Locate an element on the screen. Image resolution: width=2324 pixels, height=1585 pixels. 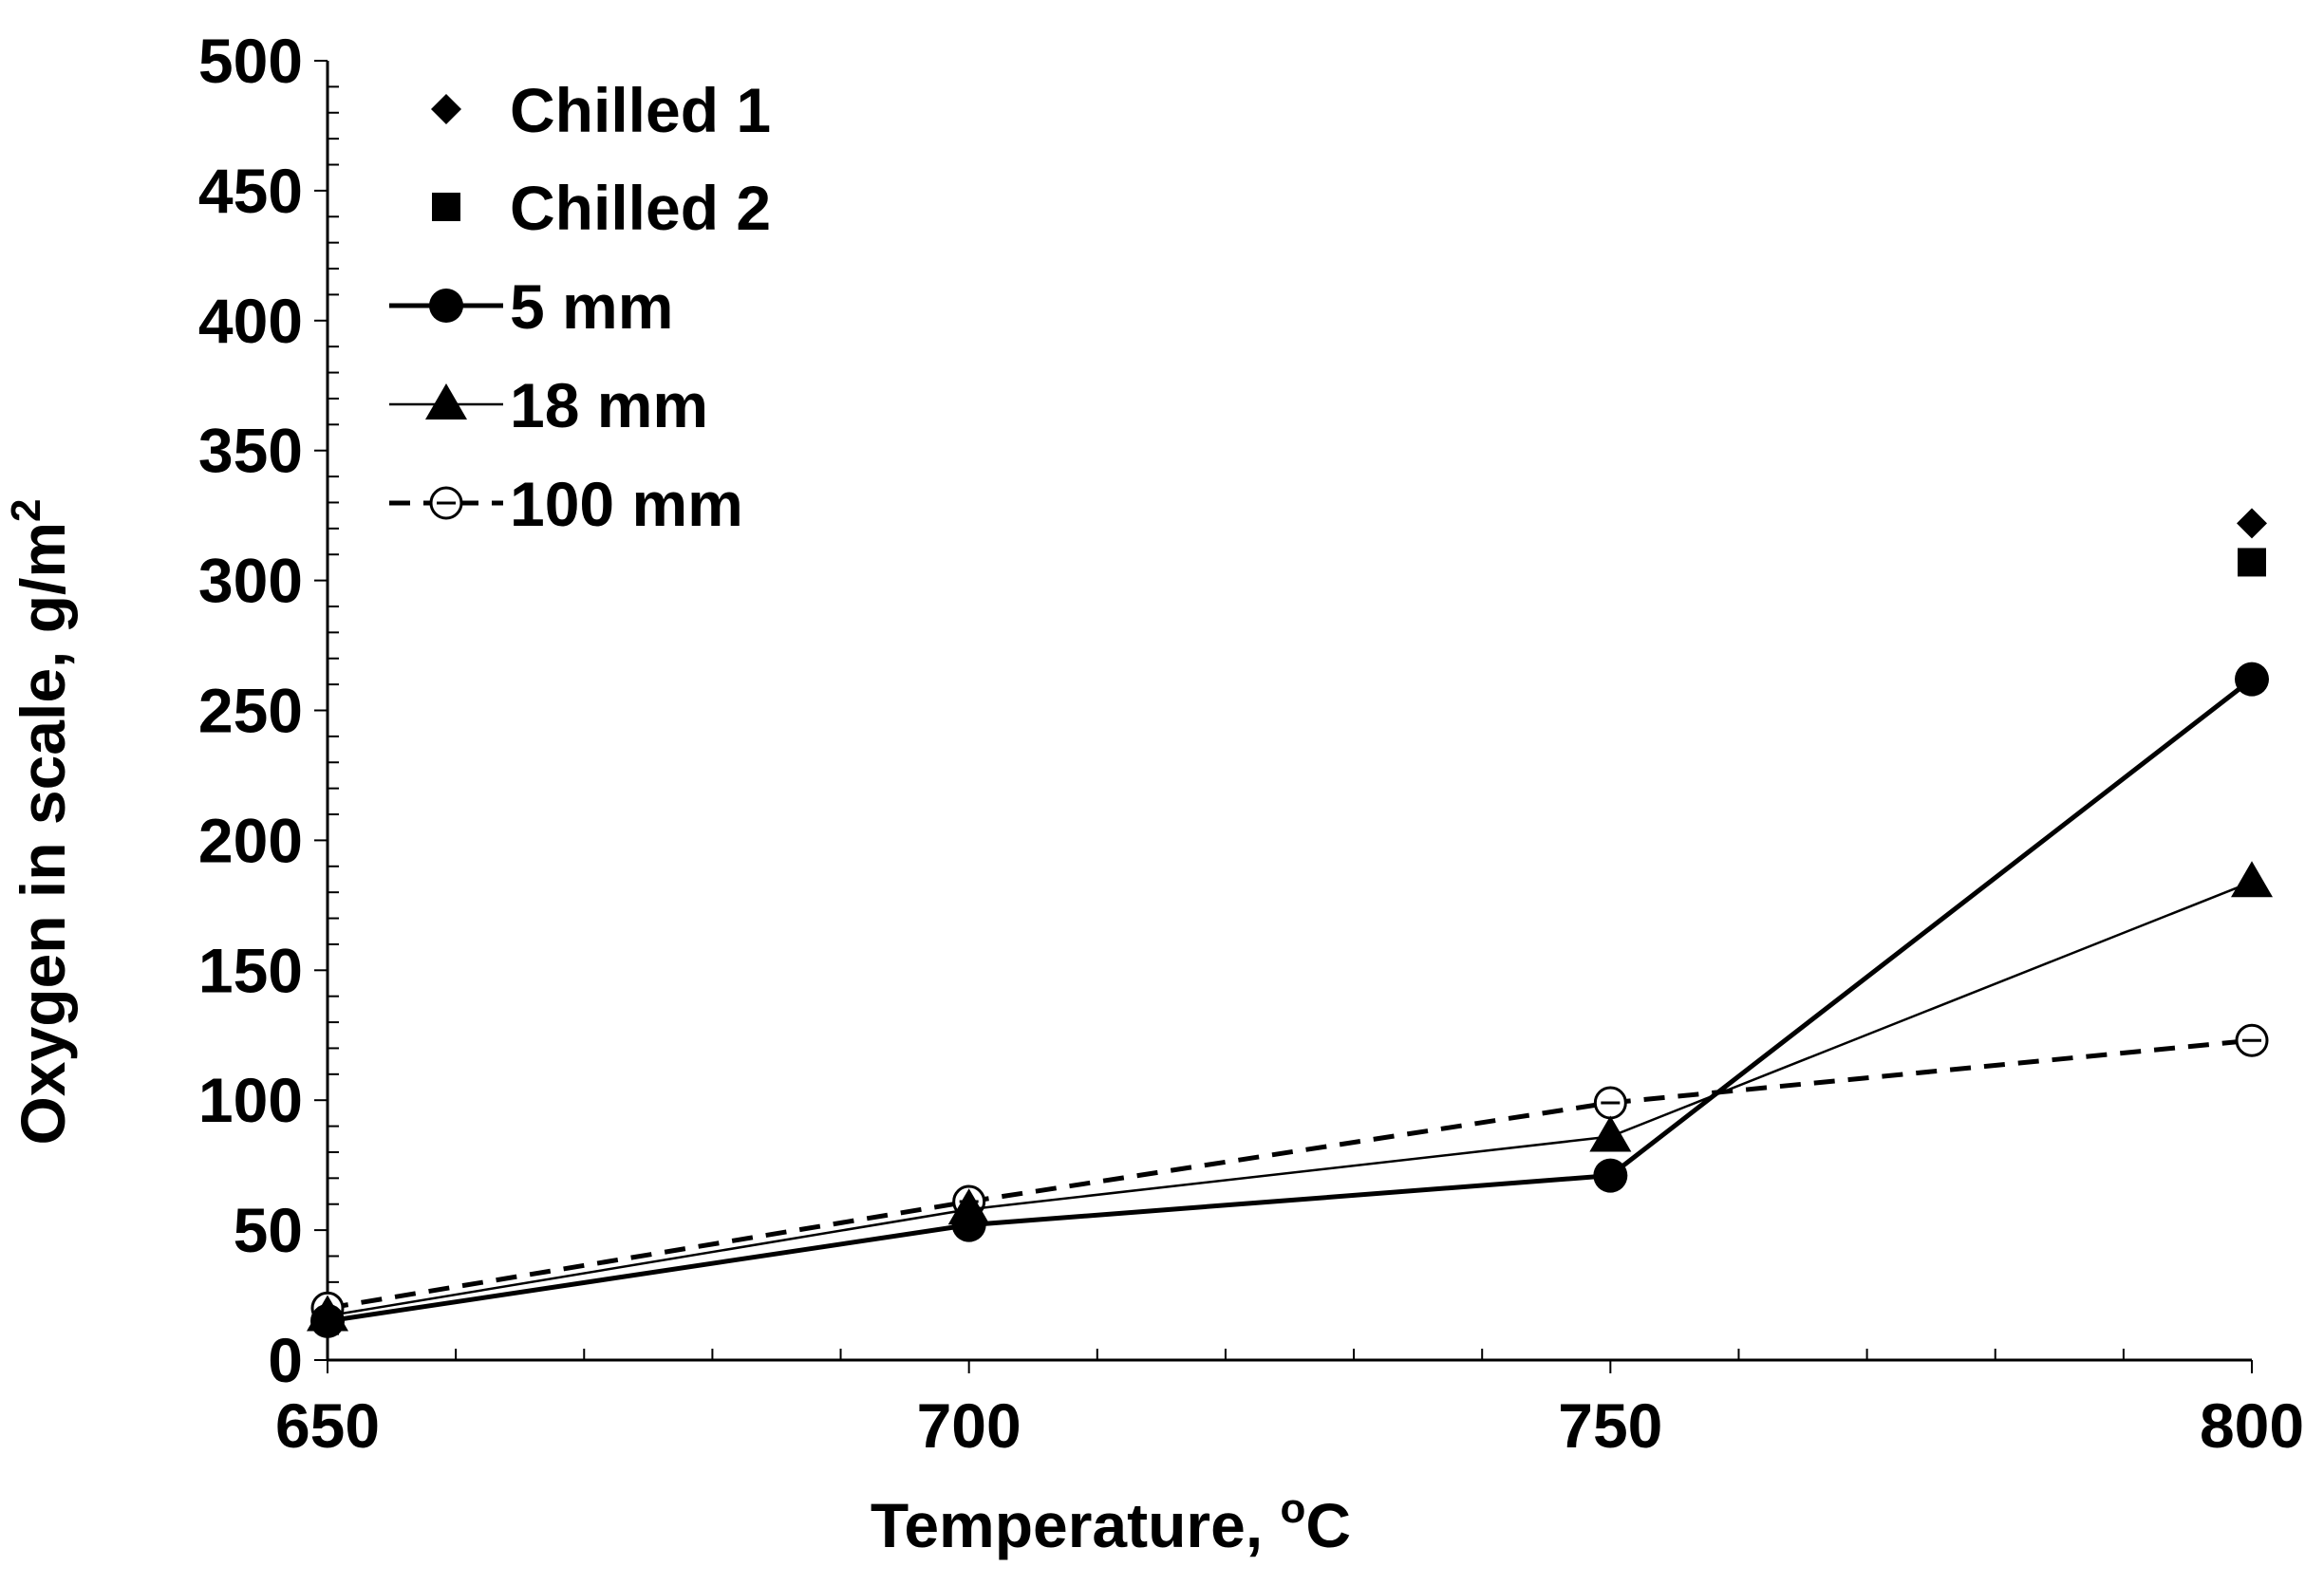
legend-label: Chilled 2 is located at coordinates (640, 208).